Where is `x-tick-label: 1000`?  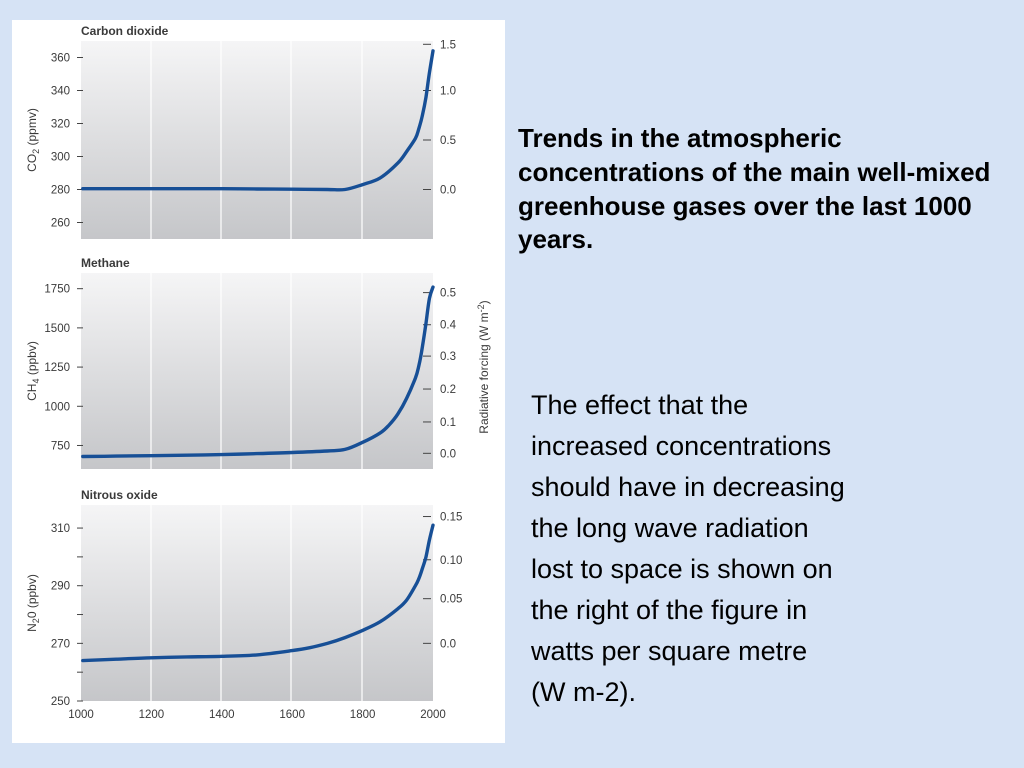
x-tick-label: 1000 is located at coordinates (81, 715).